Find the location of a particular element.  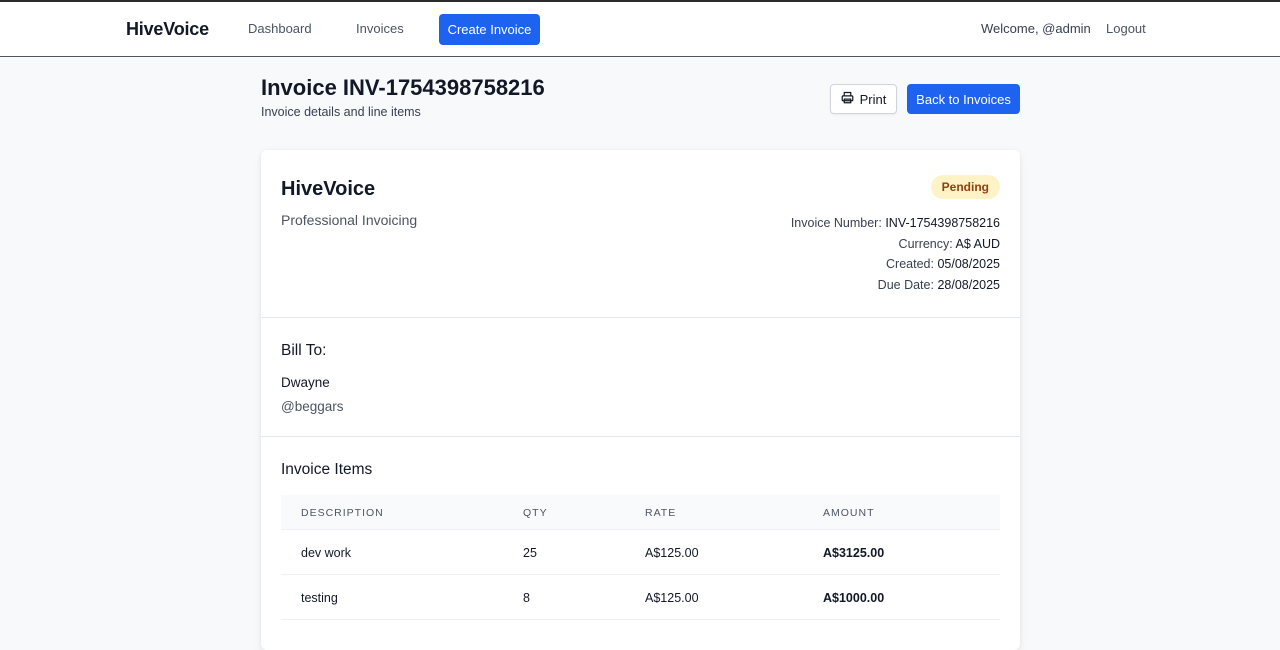

meta-currency-label: Currency: is located at coordinates (925, 243).